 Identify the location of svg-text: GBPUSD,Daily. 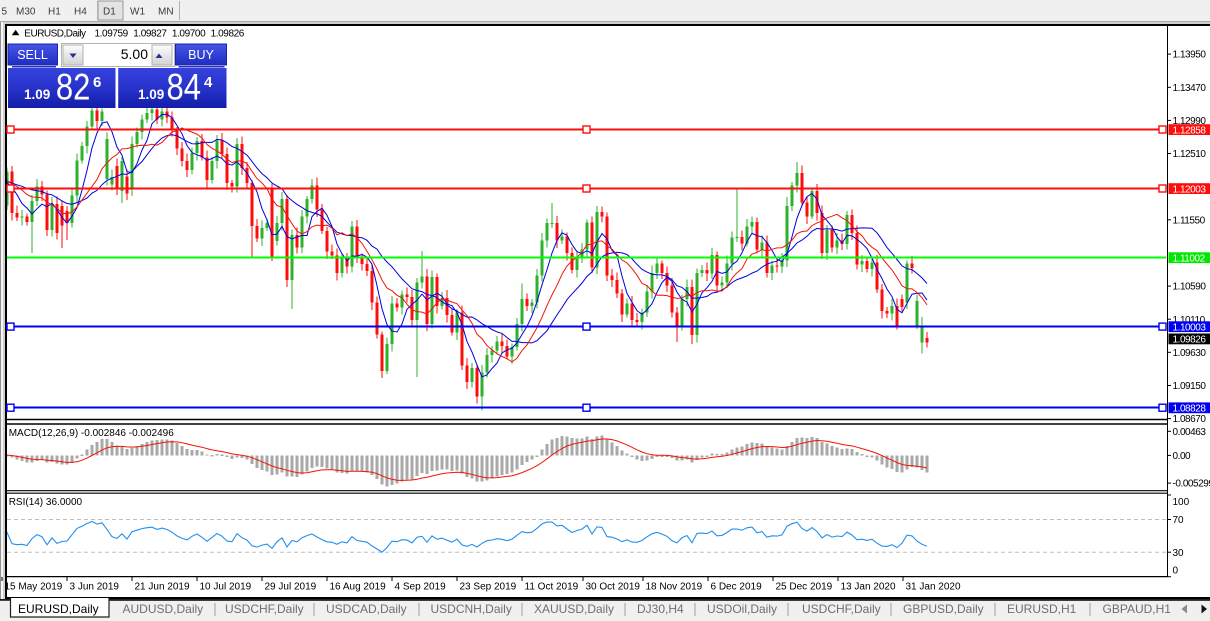
(943, 609).